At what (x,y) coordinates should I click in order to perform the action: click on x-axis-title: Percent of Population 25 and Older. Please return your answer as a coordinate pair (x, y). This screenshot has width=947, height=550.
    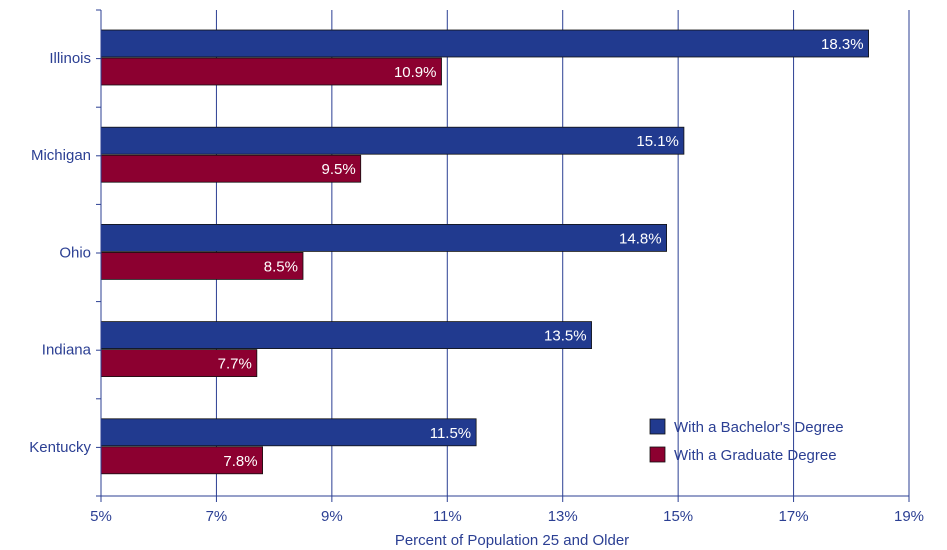
    Looking at the image, I should click on (512, 540).